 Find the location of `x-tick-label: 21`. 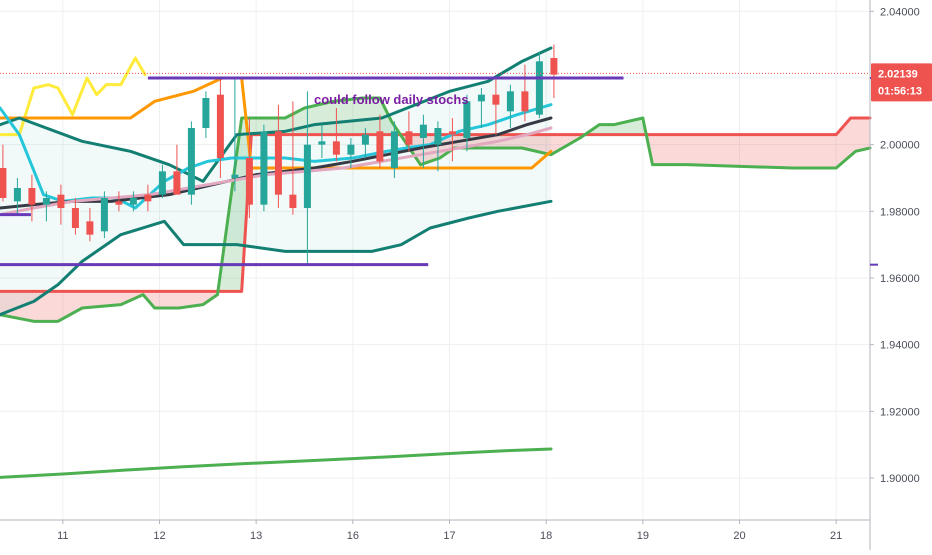

x-tick-label: 21 is located at coordinates (836, 536).